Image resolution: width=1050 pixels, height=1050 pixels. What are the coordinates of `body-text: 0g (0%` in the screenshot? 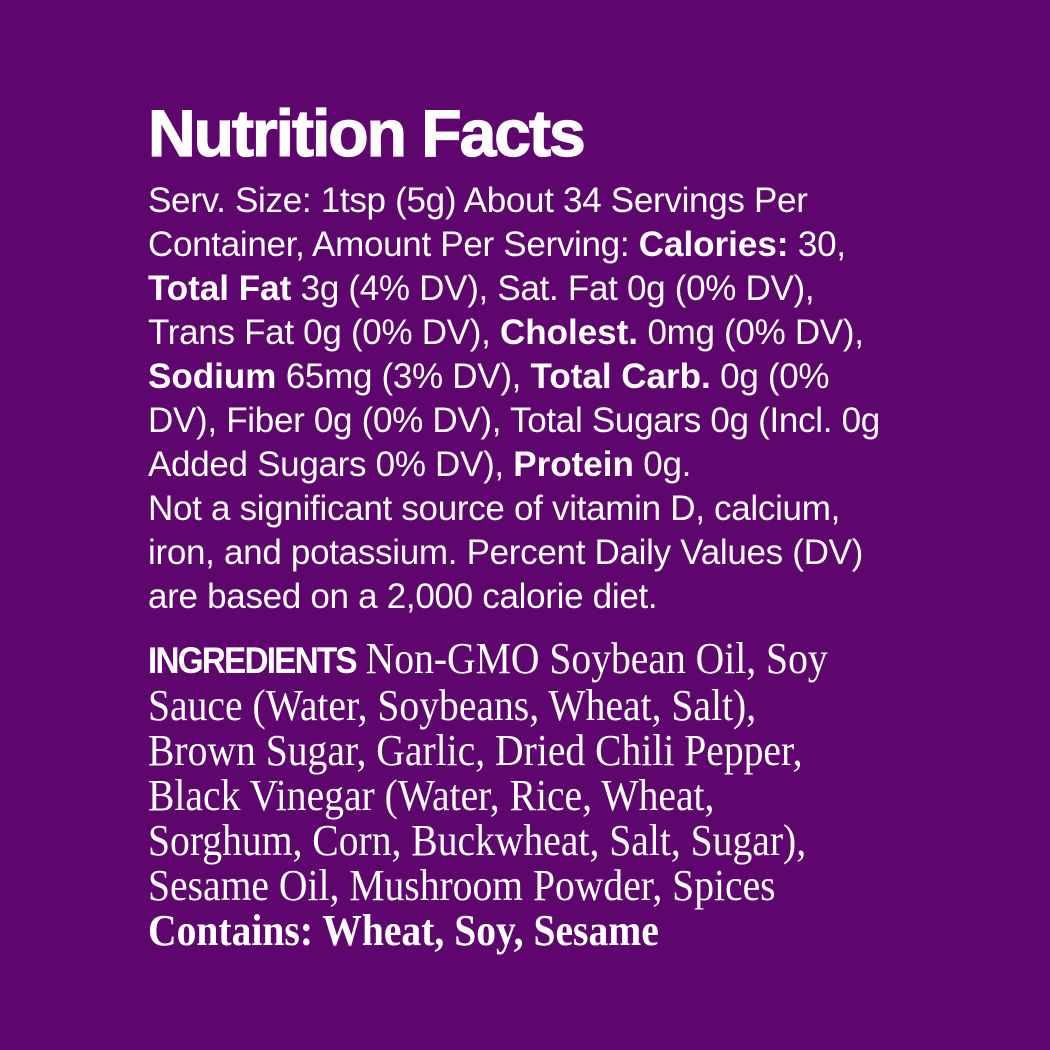 It's located at (770, 376).